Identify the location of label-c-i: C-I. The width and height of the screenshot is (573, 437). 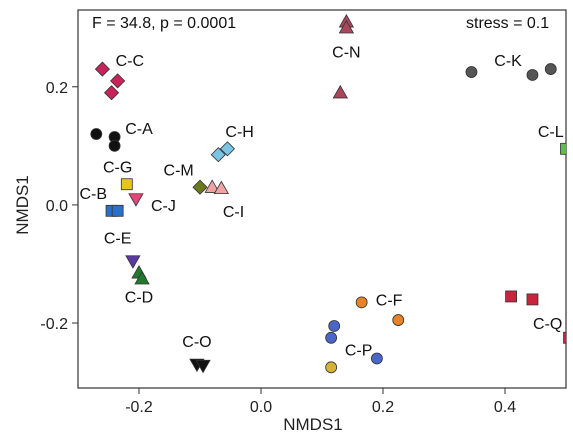
(233, 212).